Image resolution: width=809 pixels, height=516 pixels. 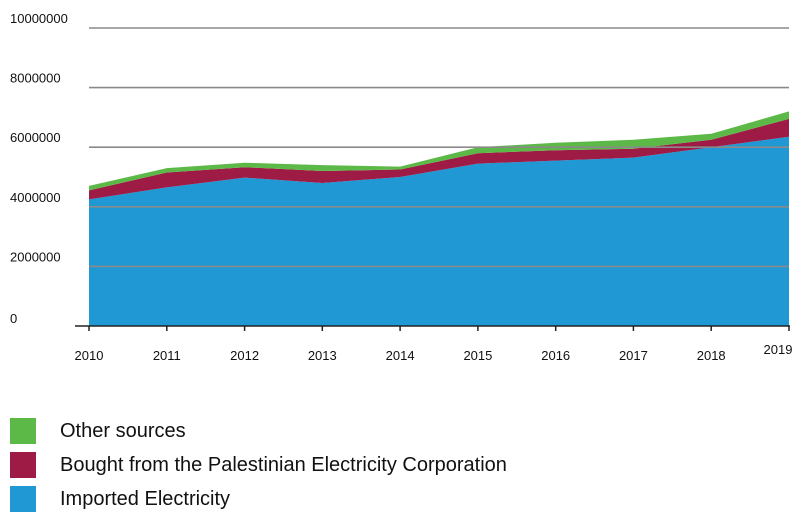 I want to click on legend-item-imported-electricity: Imported Electricity, so click(x=400, y=499).